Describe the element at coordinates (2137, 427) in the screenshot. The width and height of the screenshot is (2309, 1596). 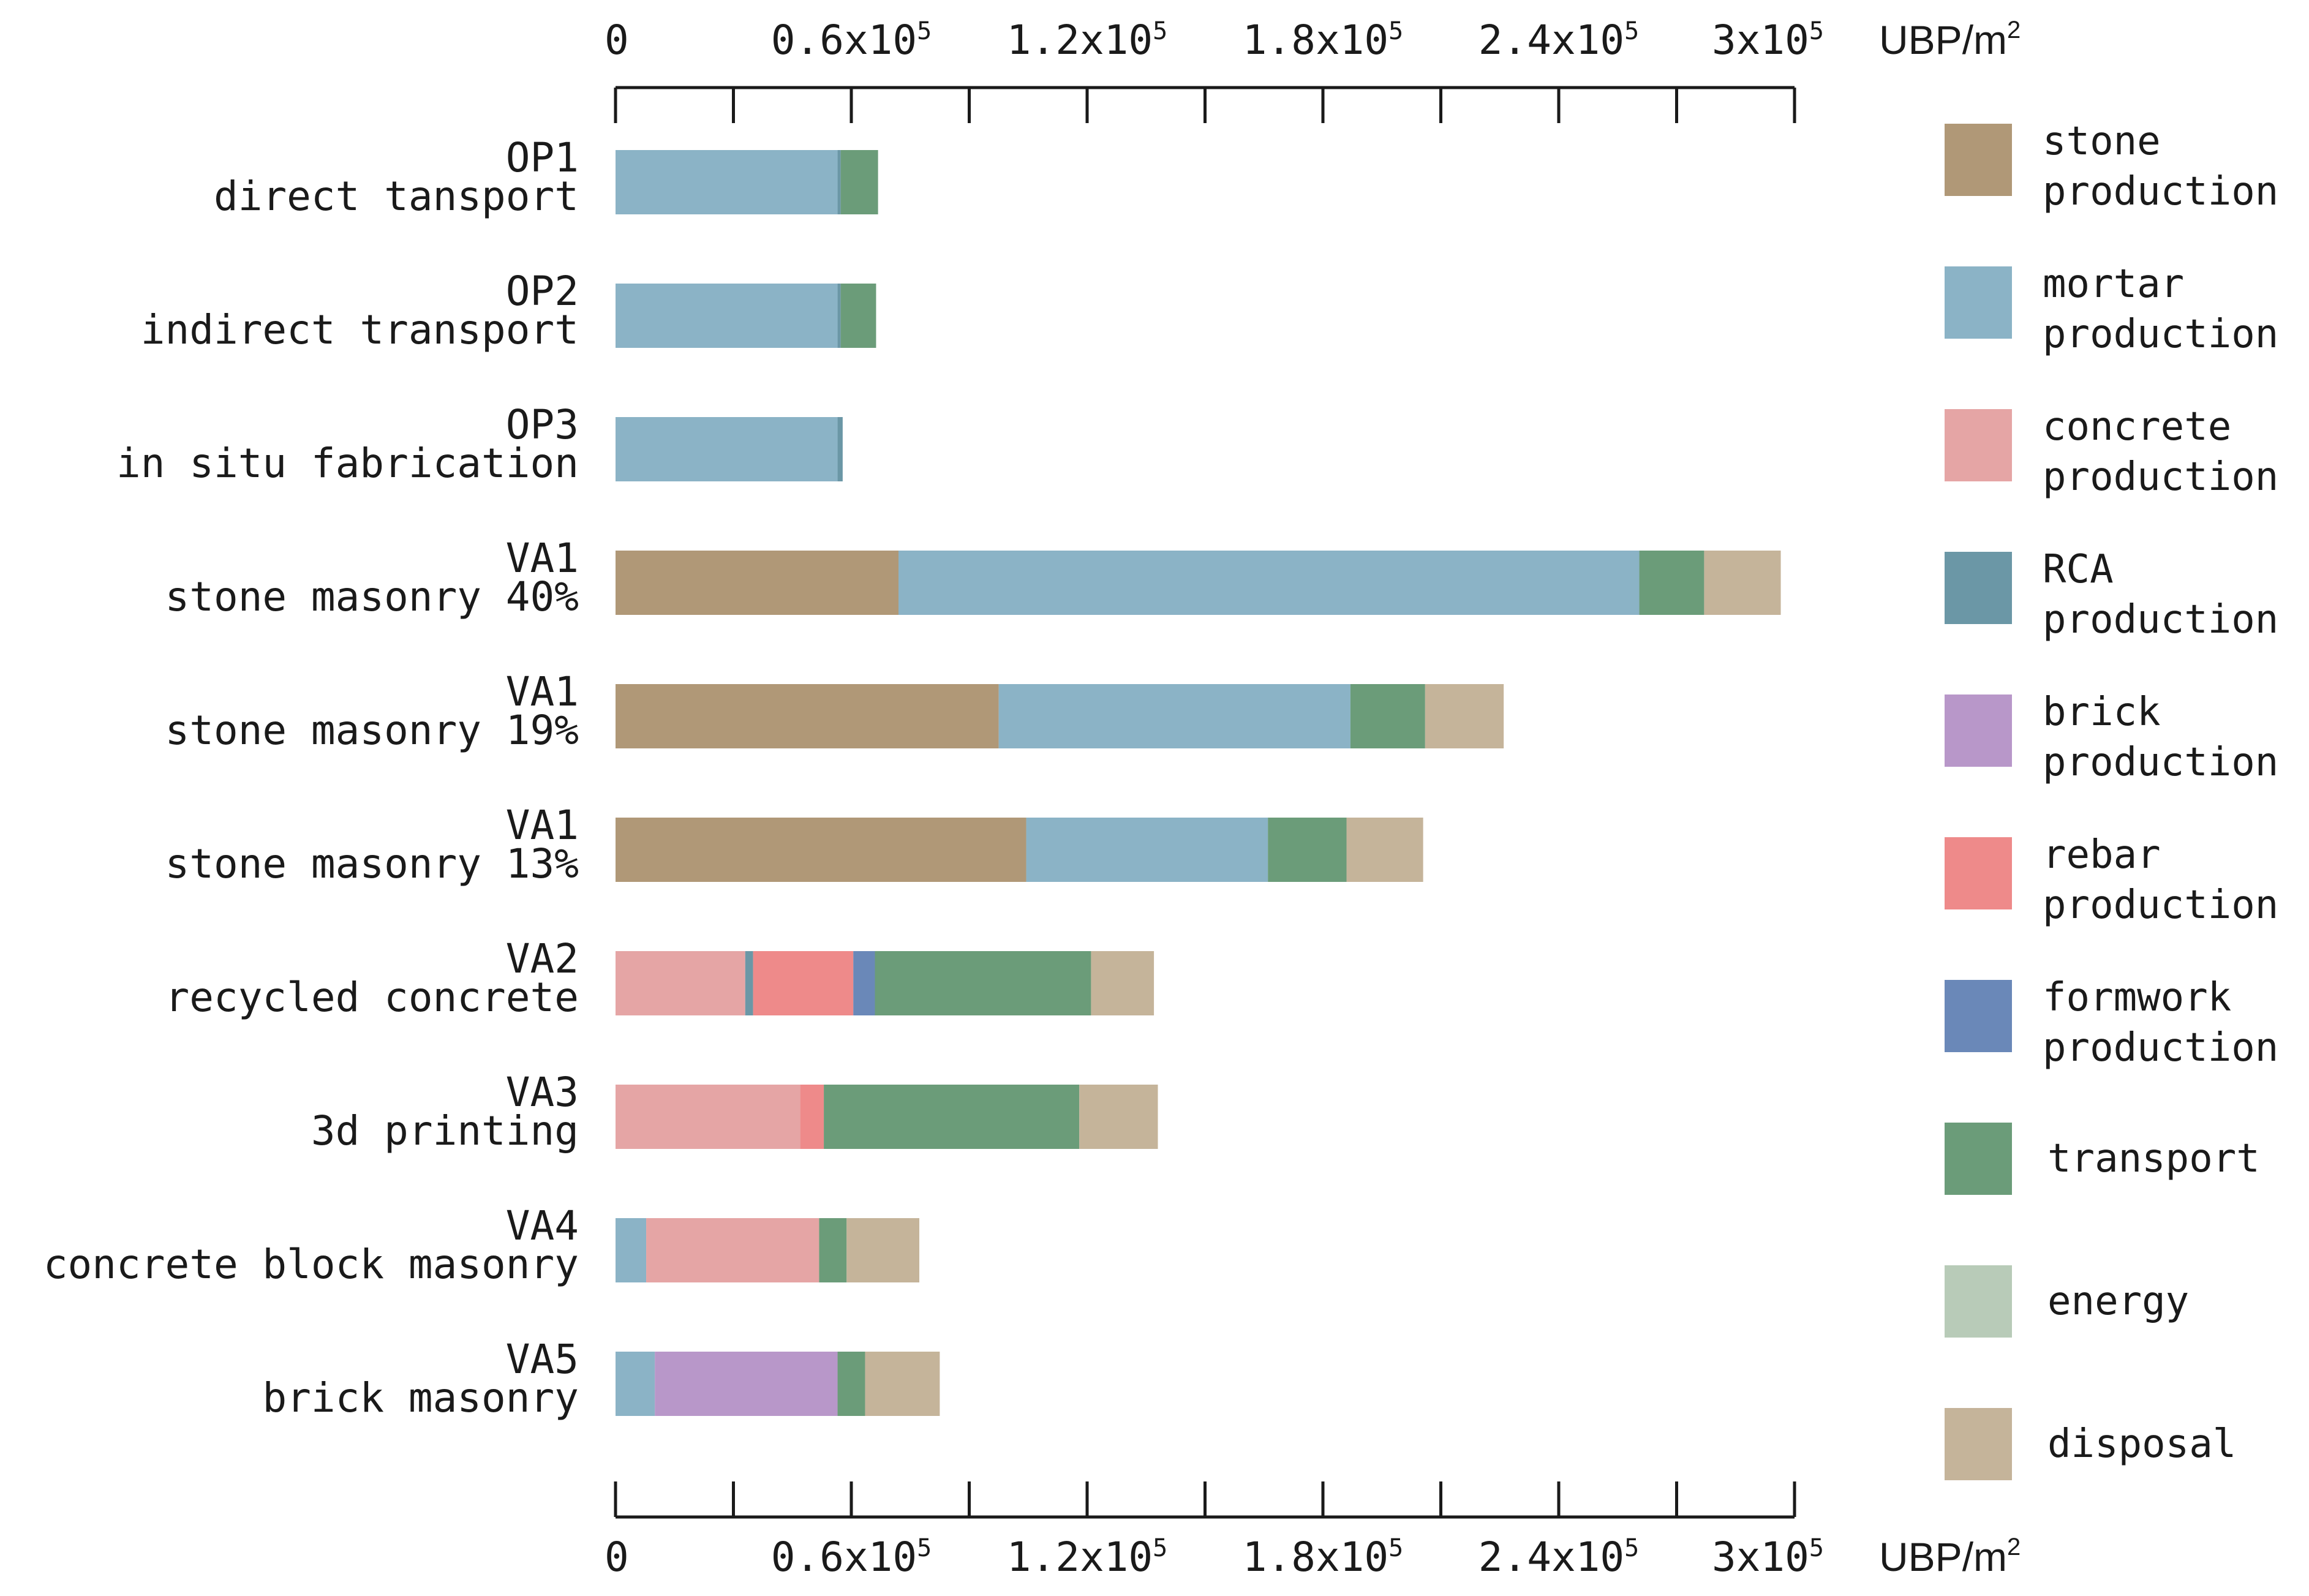
I see `legend-label-concrete-line1: concrete` at that location.